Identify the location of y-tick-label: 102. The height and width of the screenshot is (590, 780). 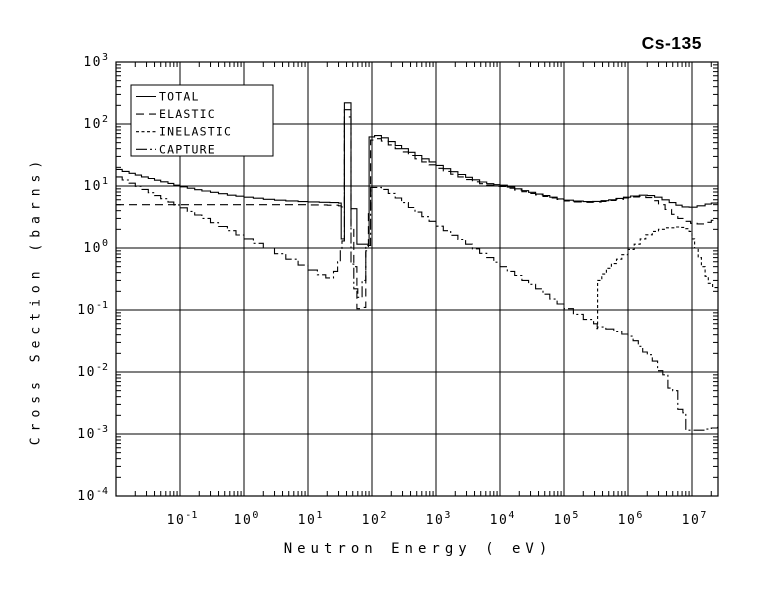
(95, 123).